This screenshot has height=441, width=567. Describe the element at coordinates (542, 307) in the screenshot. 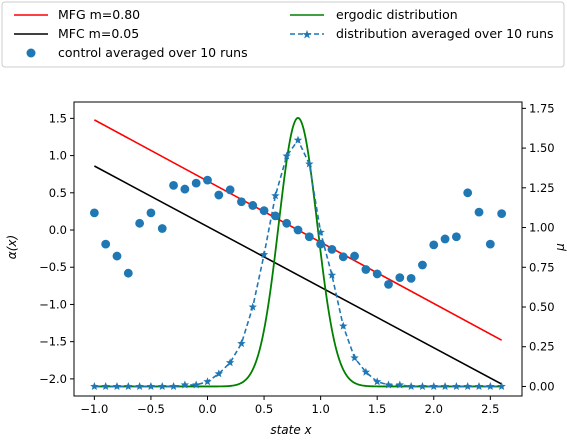

I see `y-right-tick-label: 0.50` at that location.